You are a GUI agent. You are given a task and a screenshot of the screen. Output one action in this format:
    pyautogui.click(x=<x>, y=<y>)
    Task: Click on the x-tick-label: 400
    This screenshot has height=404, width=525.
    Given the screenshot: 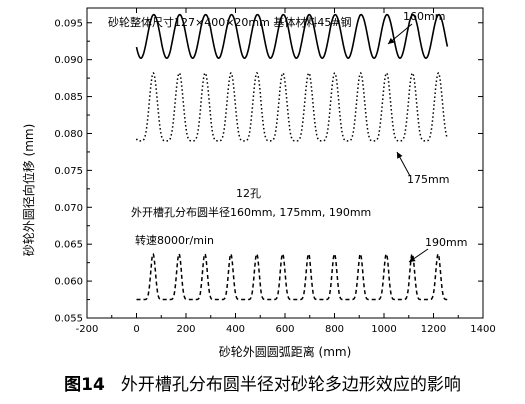 What is the action you would take?
    pyautogui.click(x=235, y=329)
    